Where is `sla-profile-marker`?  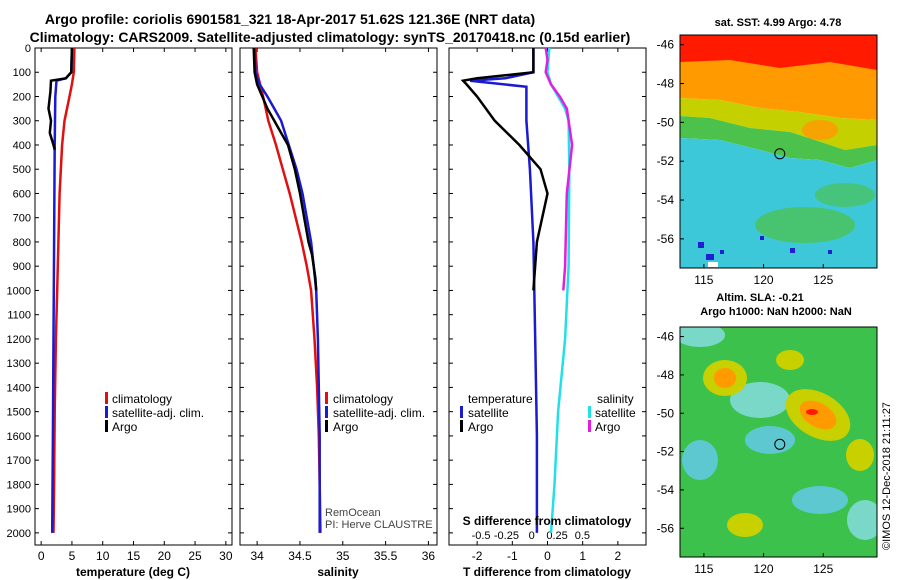 sla-profile-marker is located at coordinates (780, 444).